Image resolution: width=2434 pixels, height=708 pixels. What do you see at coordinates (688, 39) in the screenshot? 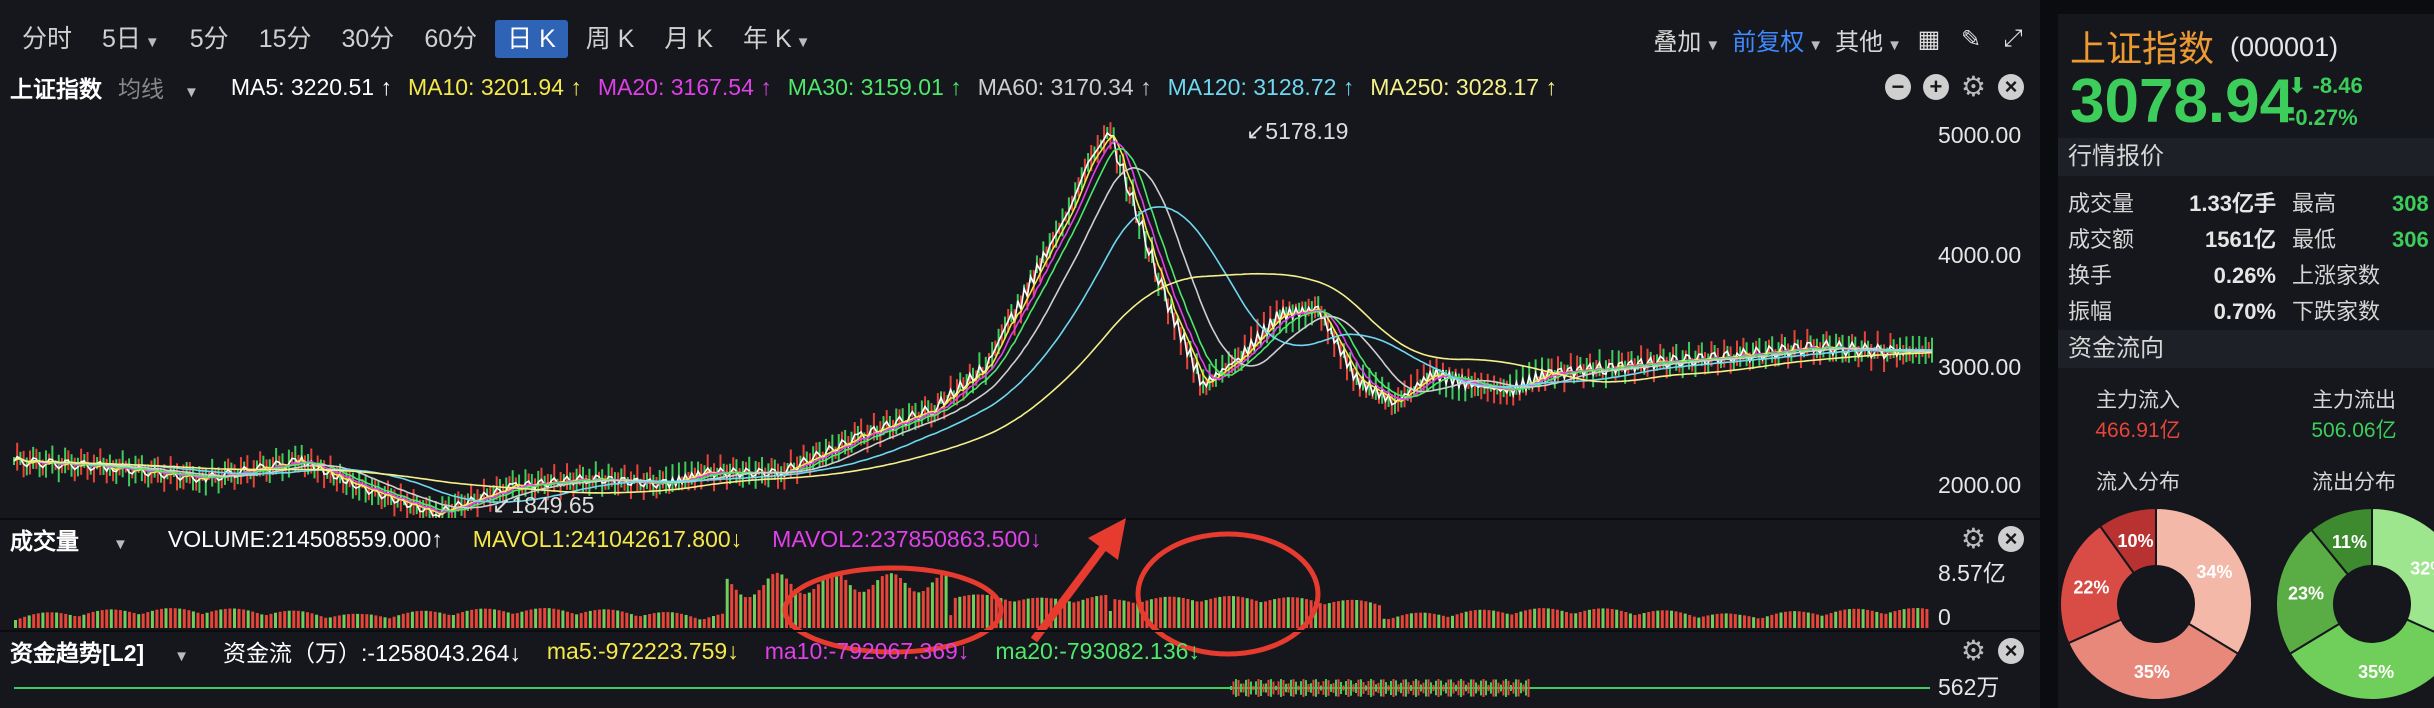
I see `tab-8: 月 K` at bounding box center [688, 39].